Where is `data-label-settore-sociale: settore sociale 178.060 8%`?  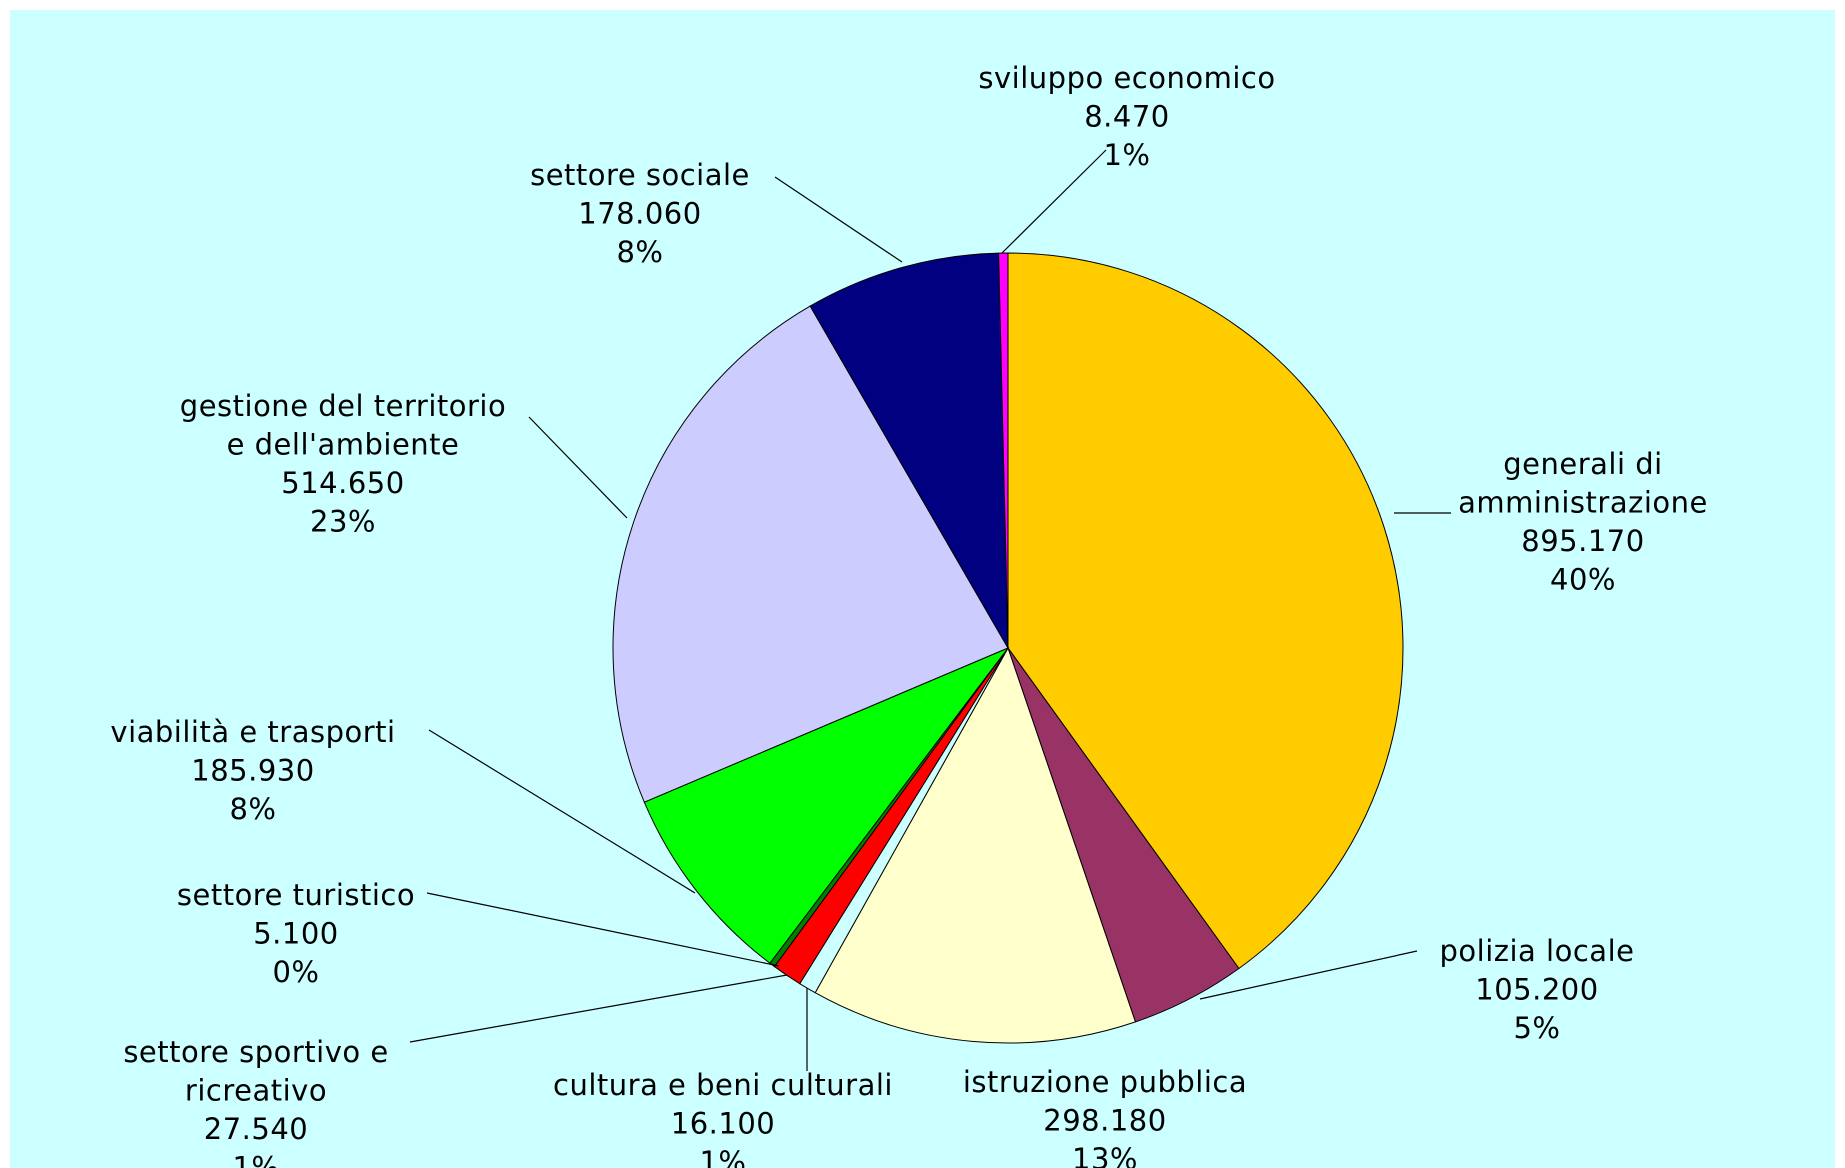
data-label-settore-sociale: settore sociale 178.060 8% is located at coordinates (640, 213).